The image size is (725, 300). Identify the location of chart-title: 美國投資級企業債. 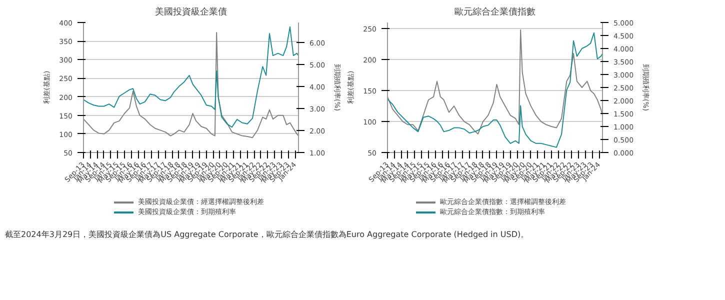
(191, 12).